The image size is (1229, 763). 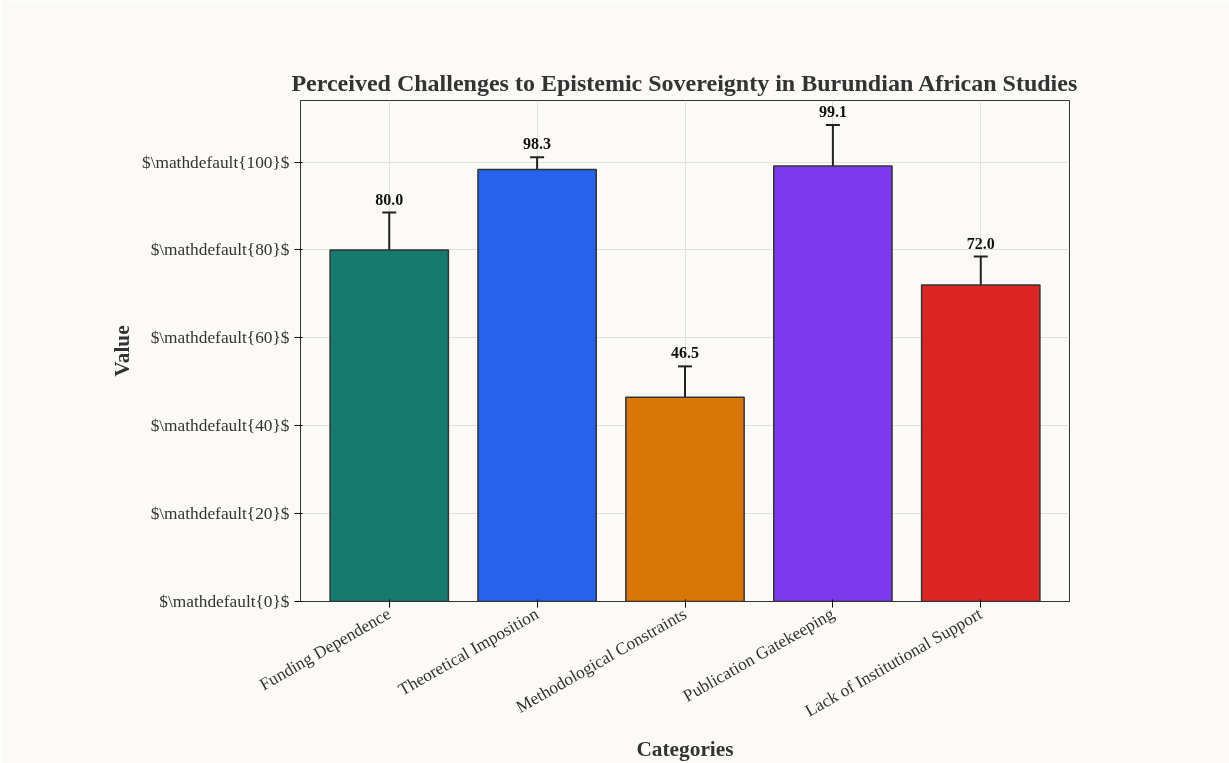 What do you see at coordinates (537, 144) in the screenshot?
I see `data-label: 98.3` at bounding box center [537, 144].